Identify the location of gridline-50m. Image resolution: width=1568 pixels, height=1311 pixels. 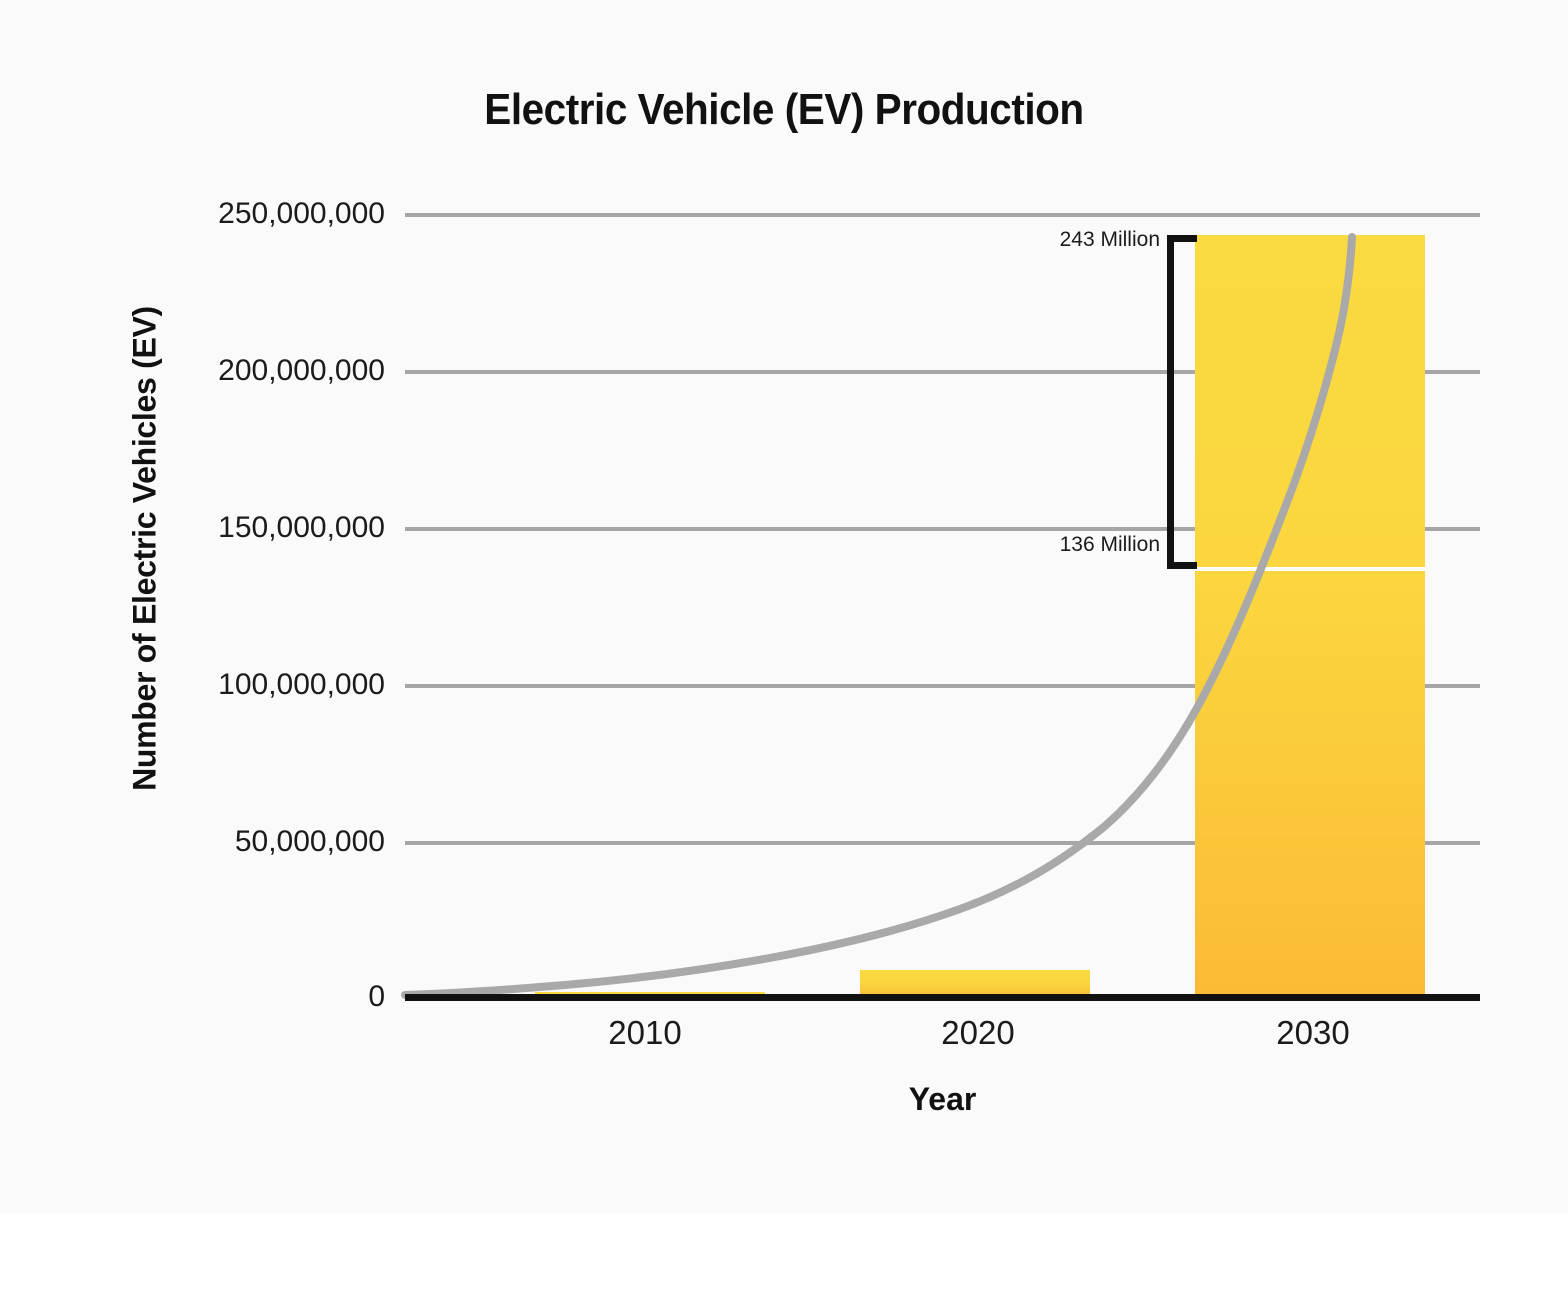
(942, 843).